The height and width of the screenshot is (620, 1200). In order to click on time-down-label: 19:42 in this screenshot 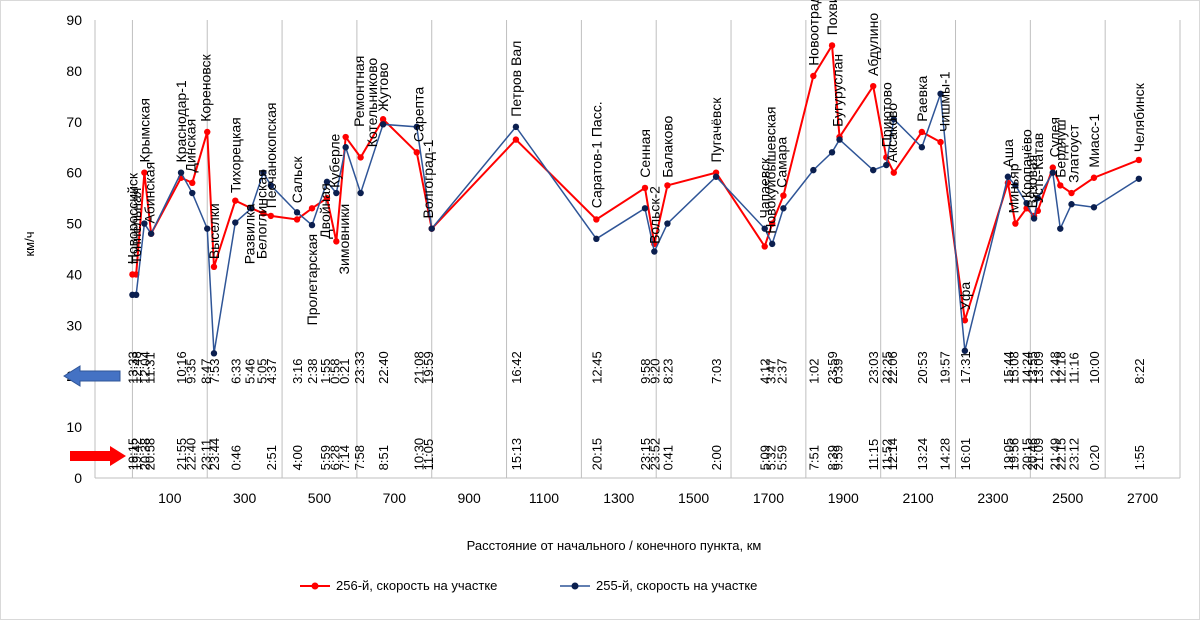, I will do `click(136, 454)`.